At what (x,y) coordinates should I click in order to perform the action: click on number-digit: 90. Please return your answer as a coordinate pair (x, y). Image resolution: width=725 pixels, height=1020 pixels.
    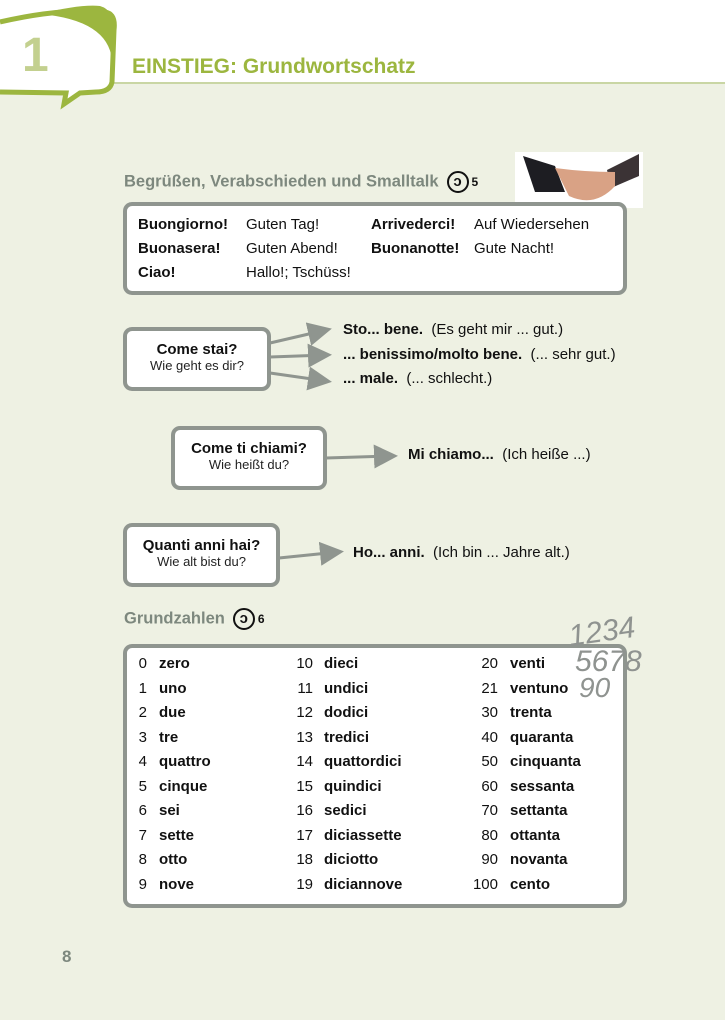
    Looking at the image, I should click on (489, 859).